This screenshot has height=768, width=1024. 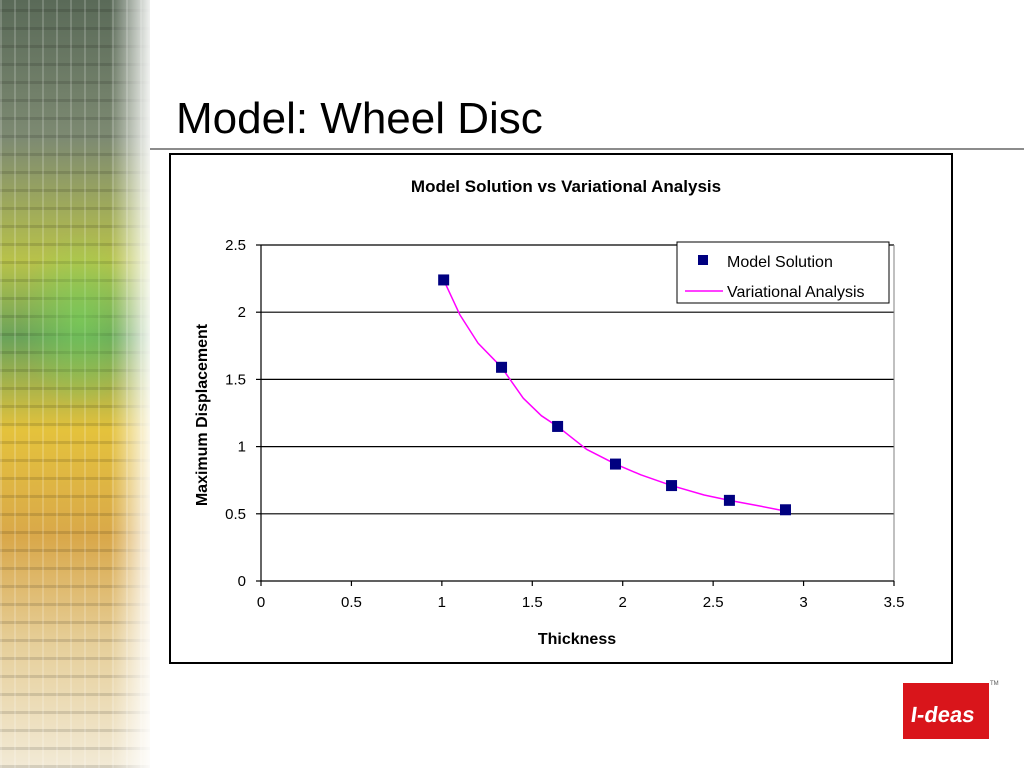 I want to click on x-tick-label-4: 2, so click(x=623, y=602).